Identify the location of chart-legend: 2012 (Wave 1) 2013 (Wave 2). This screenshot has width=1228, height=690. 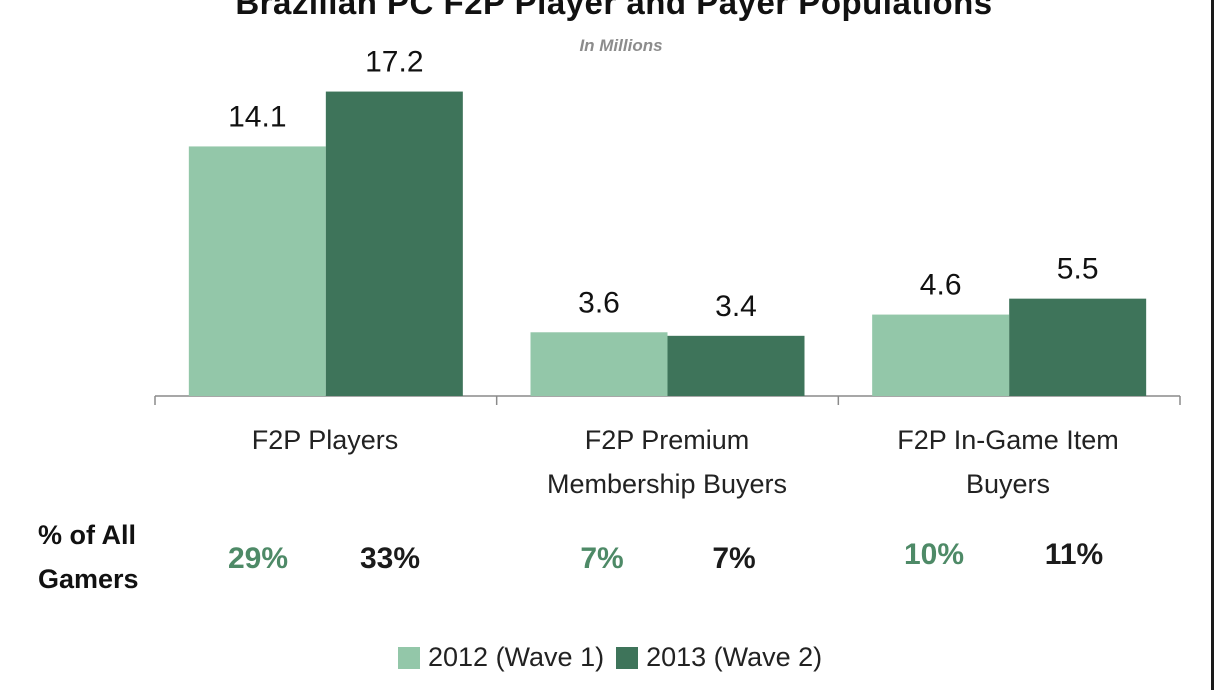
(616, 657).